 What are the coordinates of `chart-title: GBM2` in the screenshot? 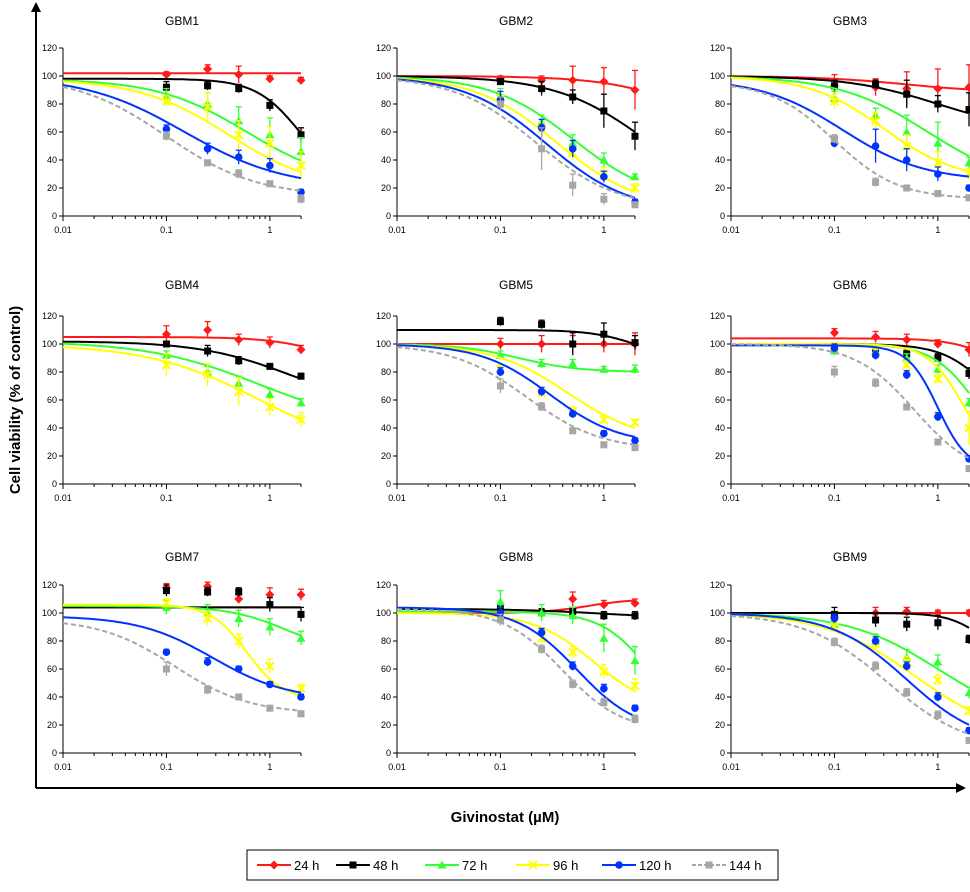 It's located at (516, 21).